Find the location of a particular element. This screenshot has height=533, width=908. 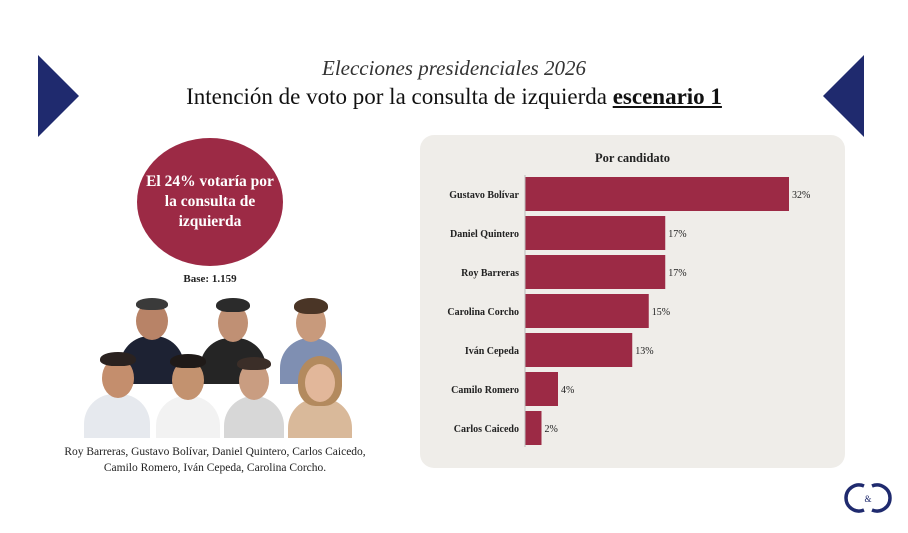

candidates-photo-collage is located at coordinates (218, 365).